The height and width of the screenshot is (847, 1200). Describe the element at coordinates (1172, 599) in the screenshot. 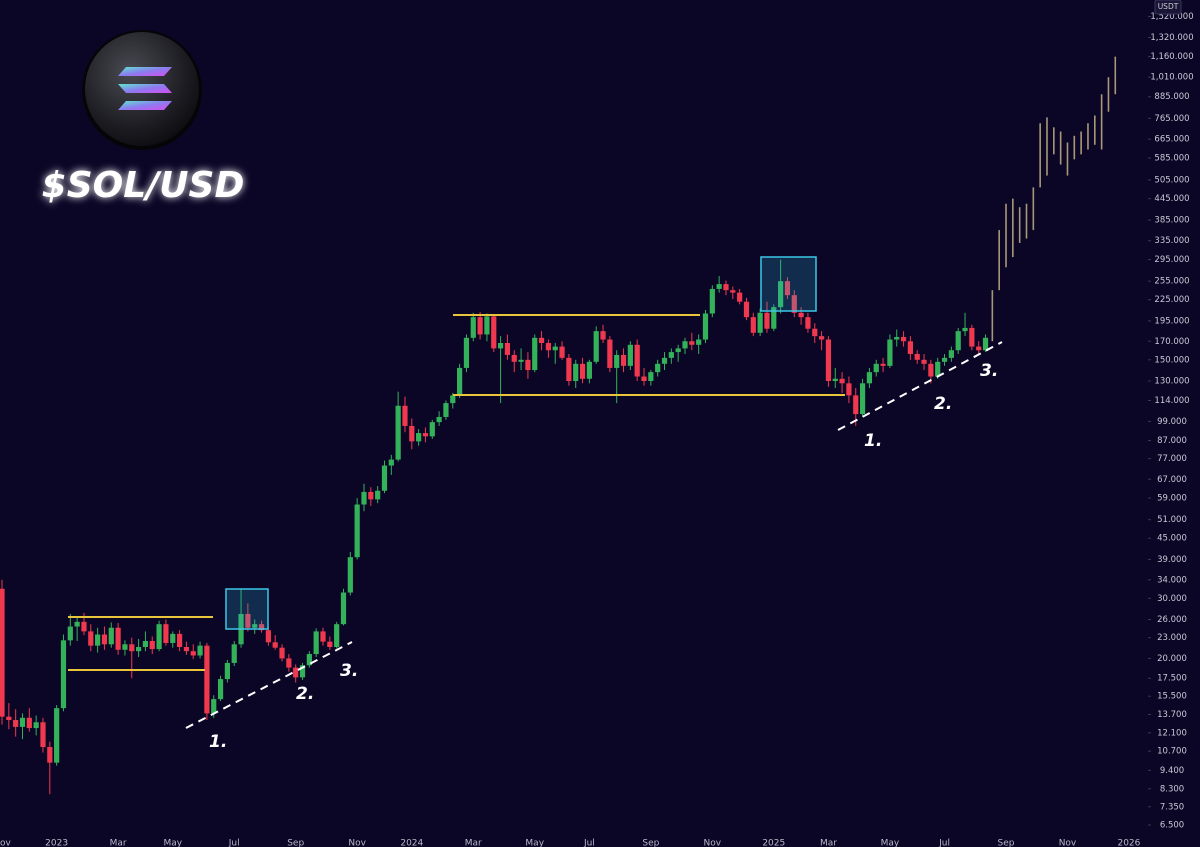

I see `y-tick-label: 30.000` at that location.